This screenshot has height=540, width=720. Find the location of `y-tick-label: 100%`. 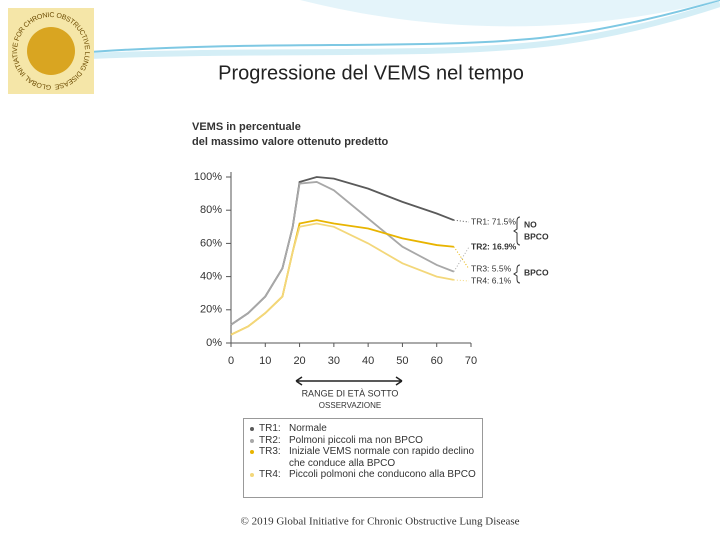

y-tick-label: 100% is located at coordinates (208, 177).